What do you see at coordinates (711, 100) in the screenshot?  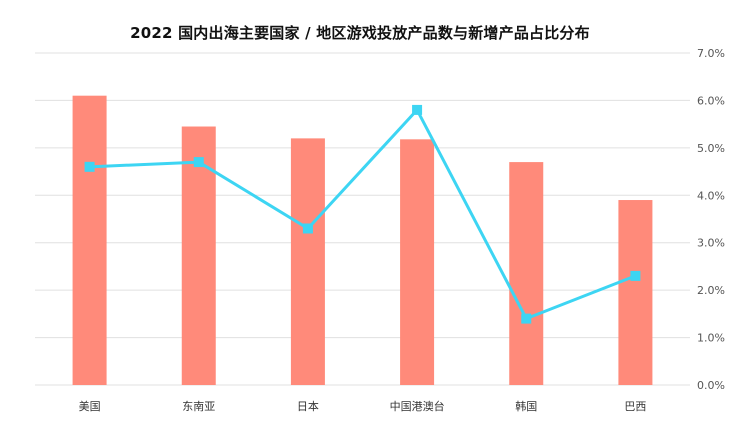 I see `y-tick-label: 6.0%` at bounding box center [711, 100].